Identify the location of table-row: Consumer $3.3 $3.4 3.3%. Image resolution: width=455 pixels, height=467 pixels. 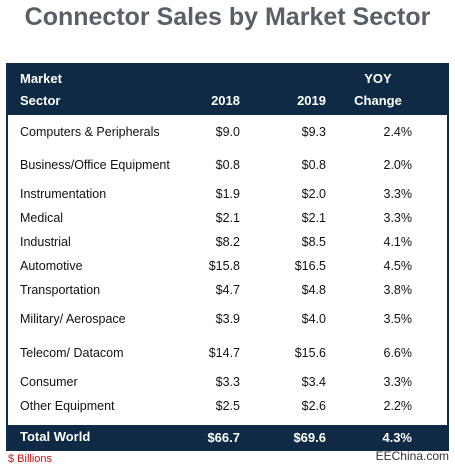
(227, 382).